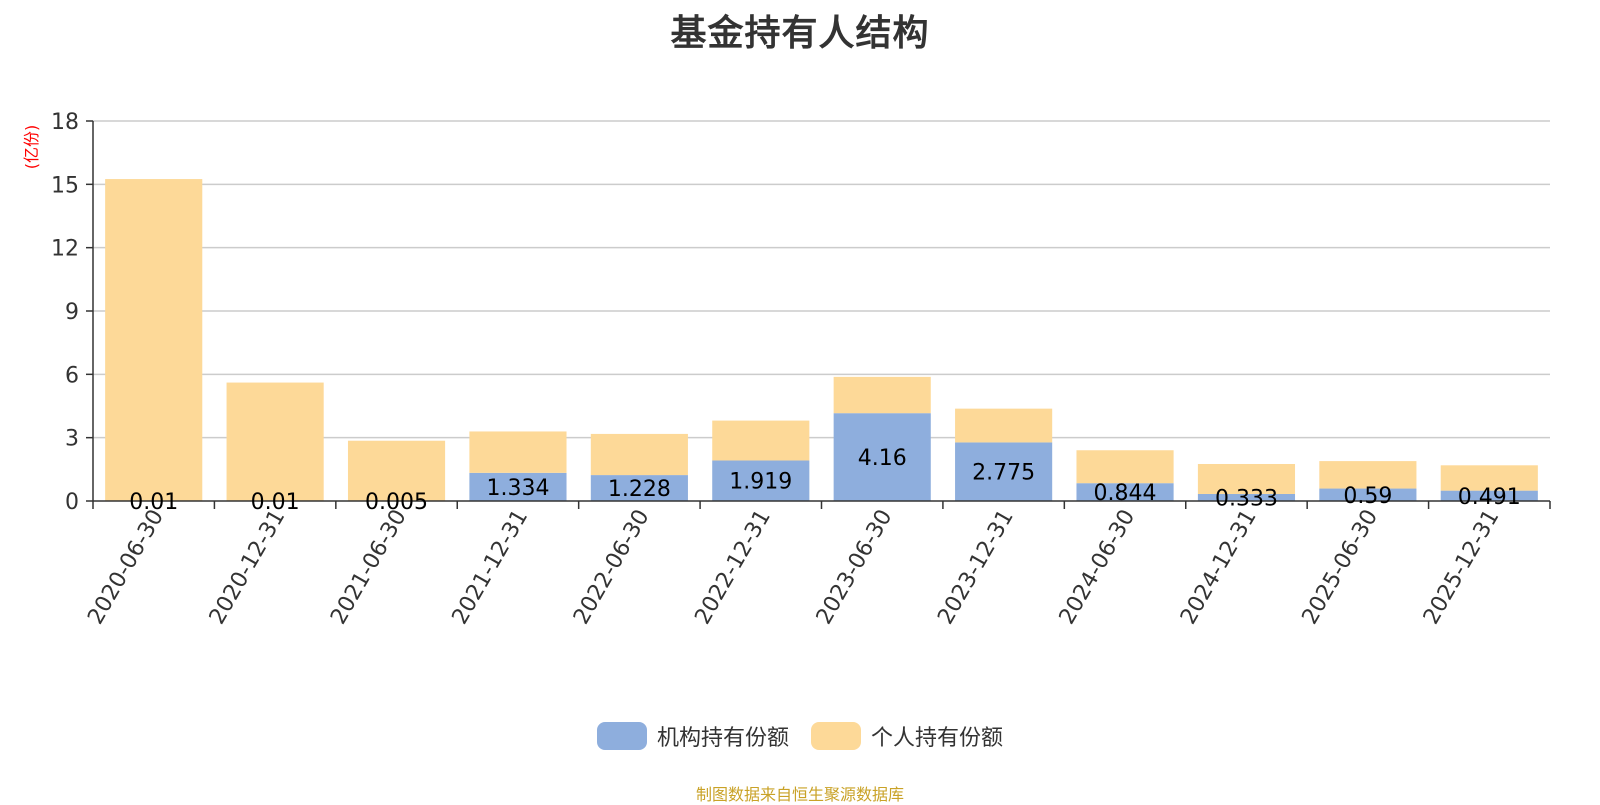  I want to click on y-tick-label: 15, so click(65, 185).